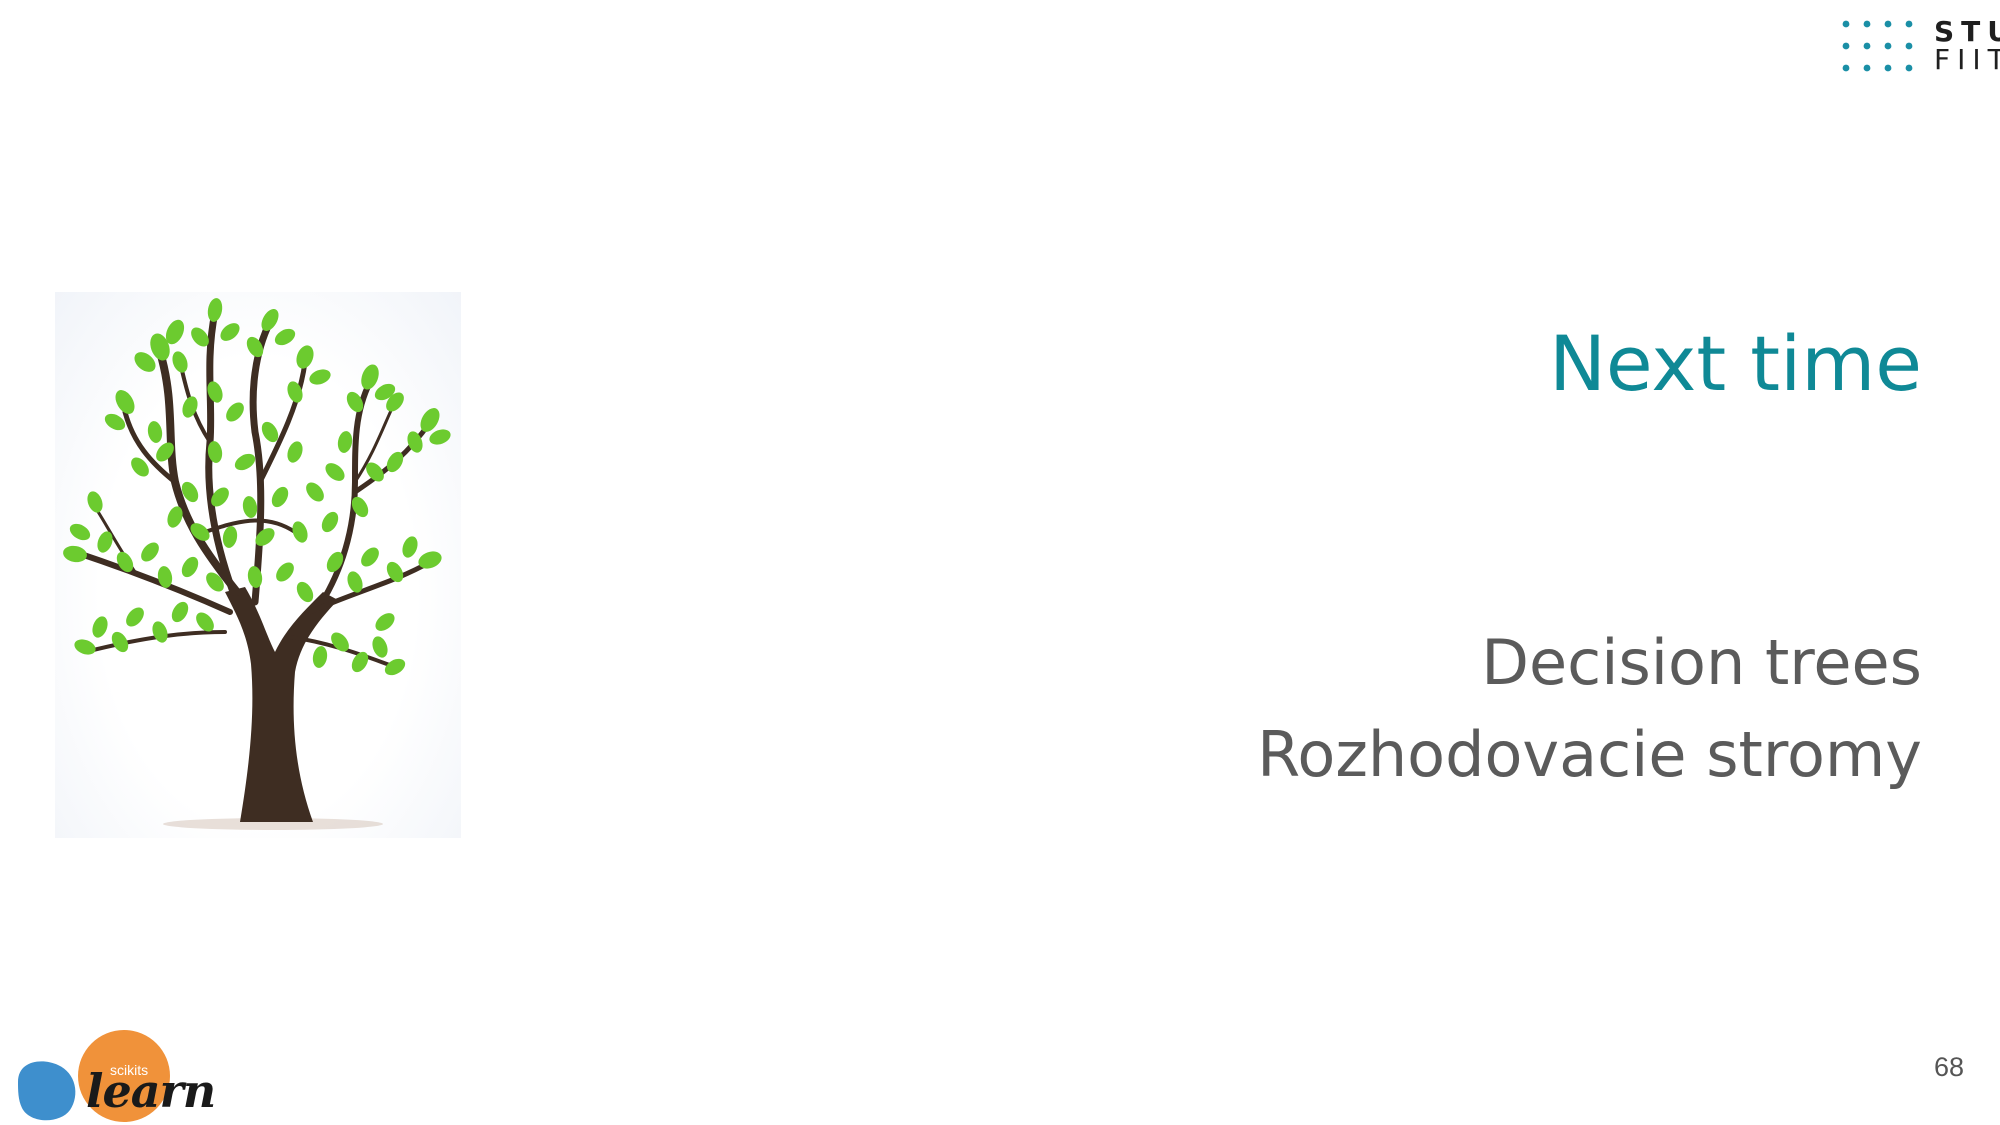 The image size is (2000, 1125). I want to click on fiit-text: FIIT, so click(1967, 59).